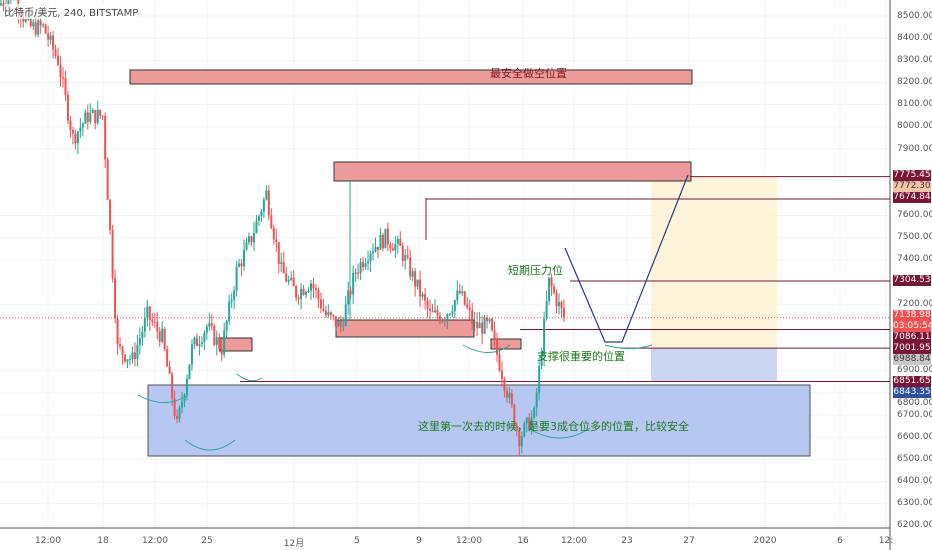  I want to click on arc-marker, so click(395, 397).